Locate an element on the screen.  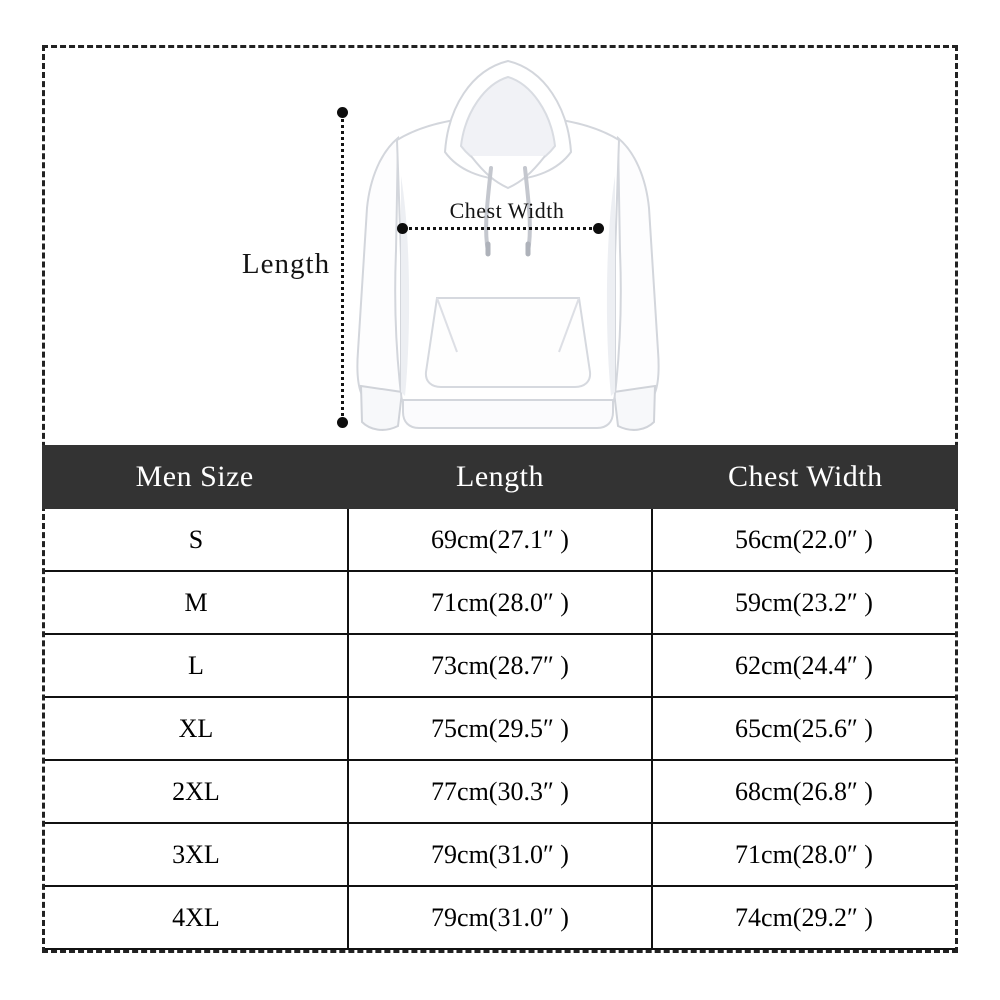
cell-size: M is located at coordinates (196, 602).